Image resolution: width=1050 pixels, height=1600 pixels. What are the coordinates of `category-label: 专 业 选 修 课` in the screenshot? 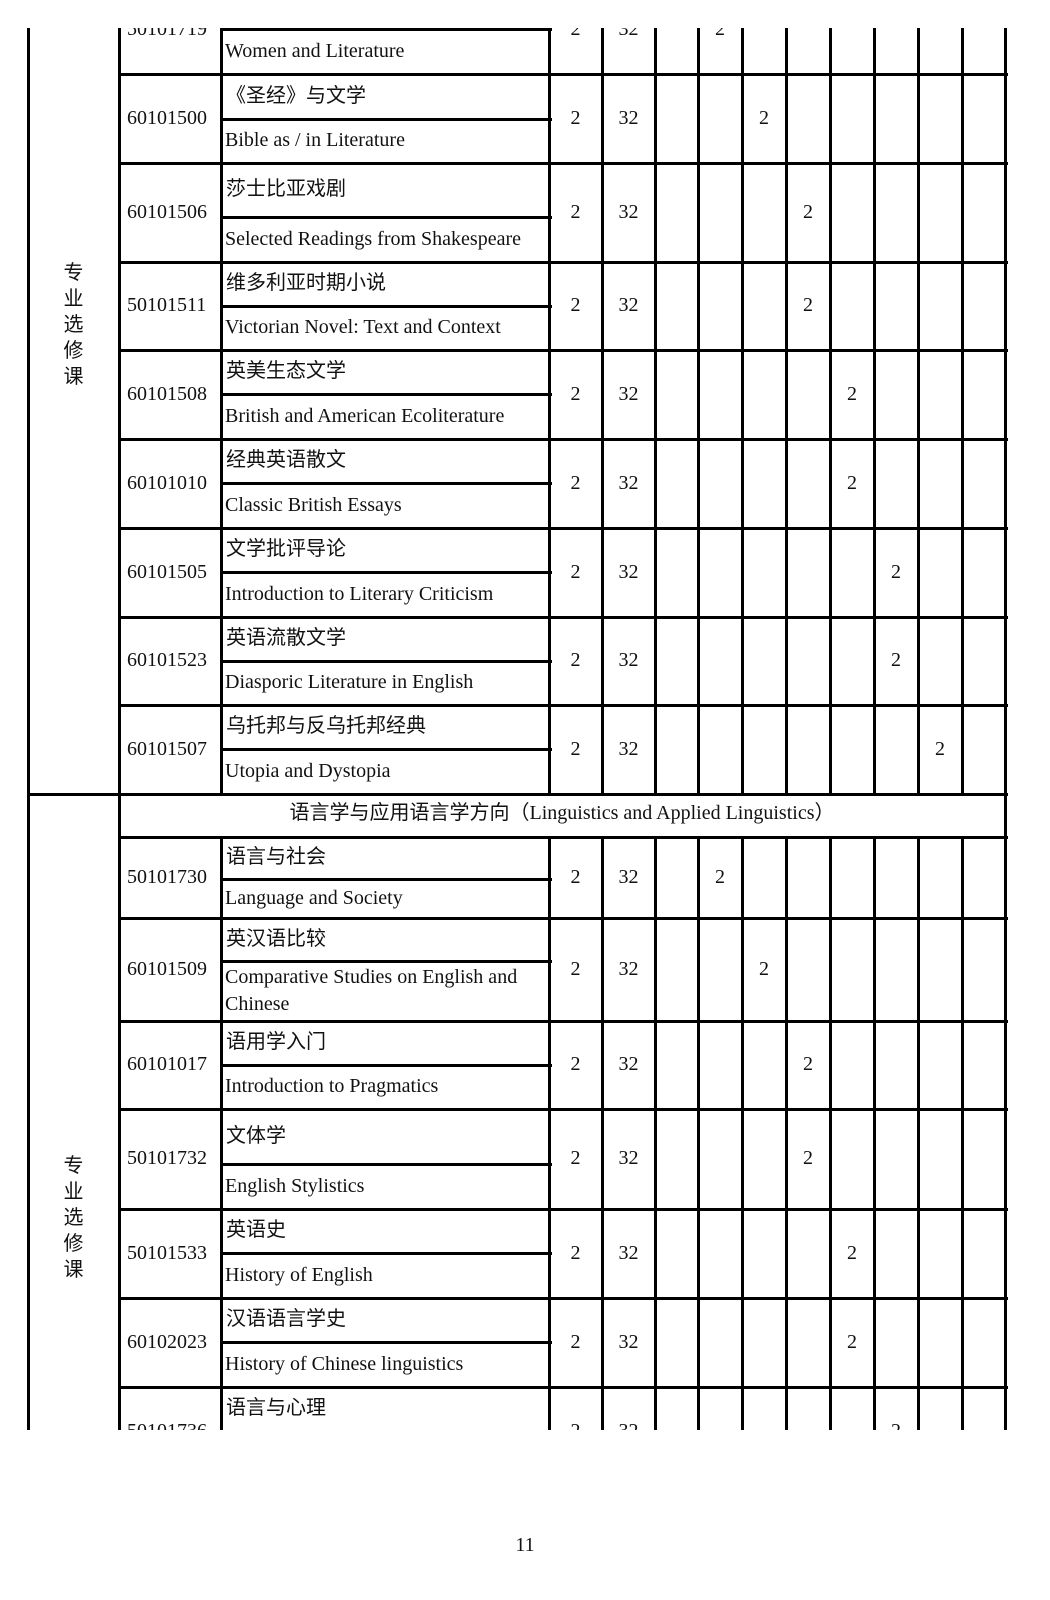 It's located at (73, 1218).